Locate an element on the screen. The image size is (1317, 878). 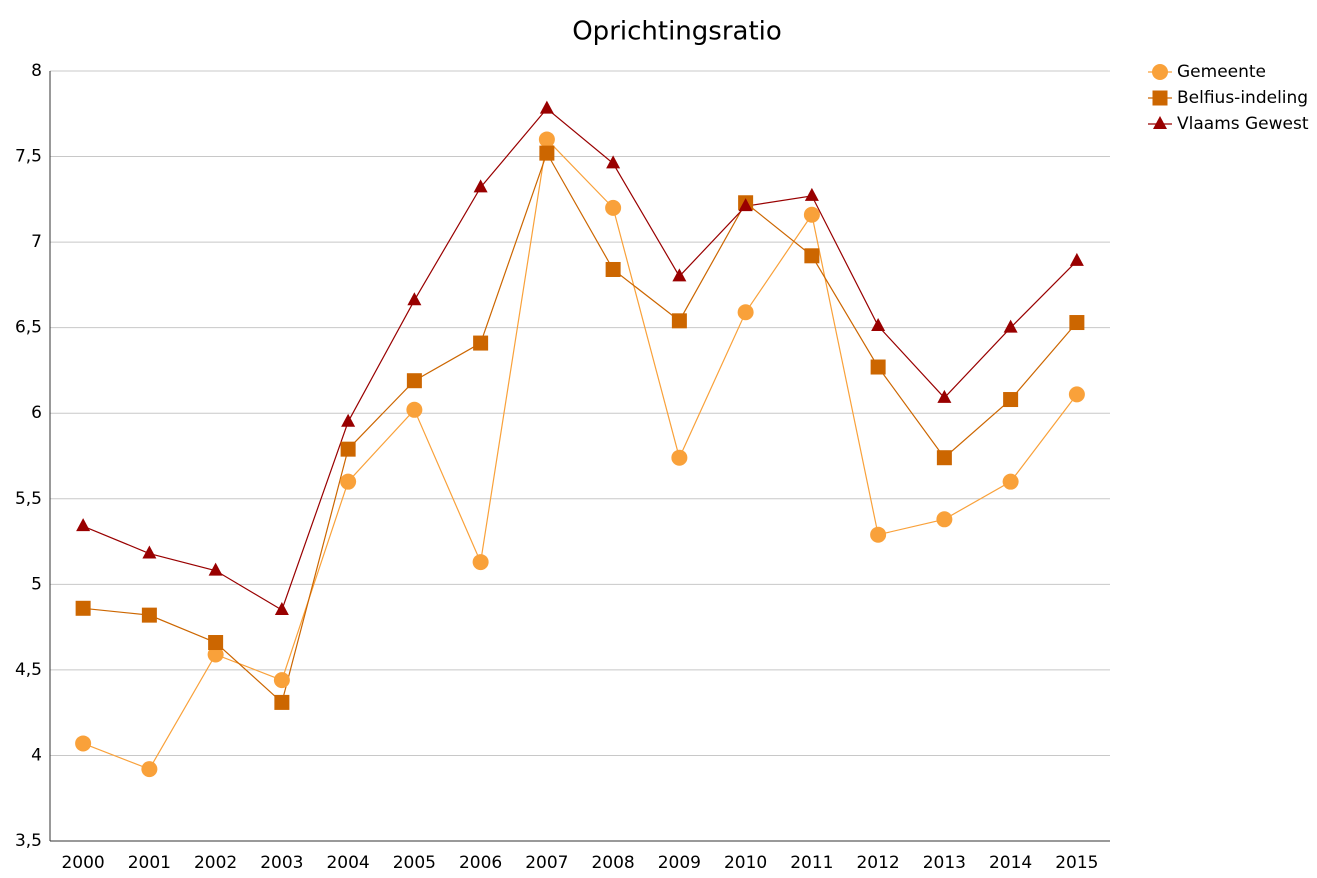
x-tick-label: 2014 is located at coordinates (1010, 863).